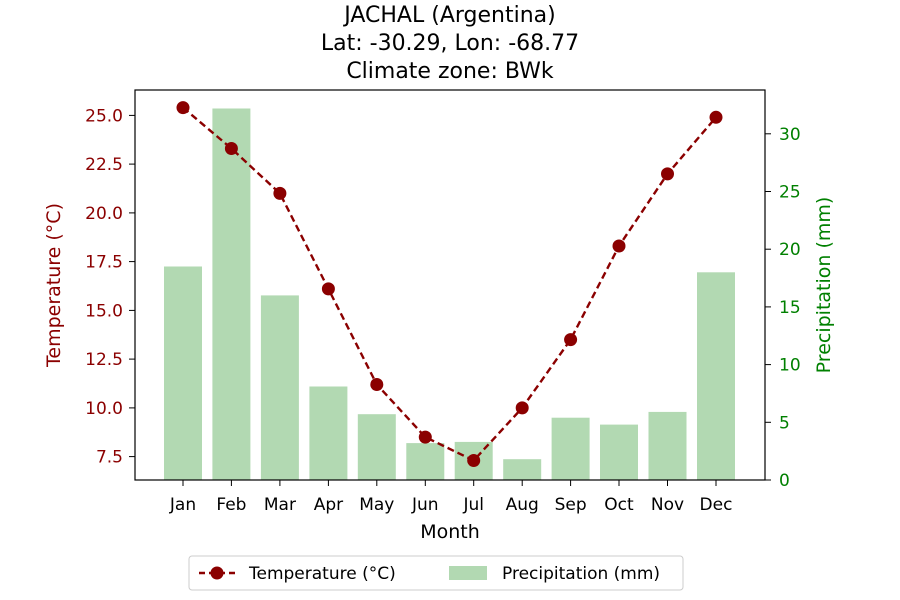 The height and width of the screenshot is (600, 900). Describe the element at coordinates (450, 71) in the screenshot. I see `title-line-3: Climate zone: BWk` at that location.